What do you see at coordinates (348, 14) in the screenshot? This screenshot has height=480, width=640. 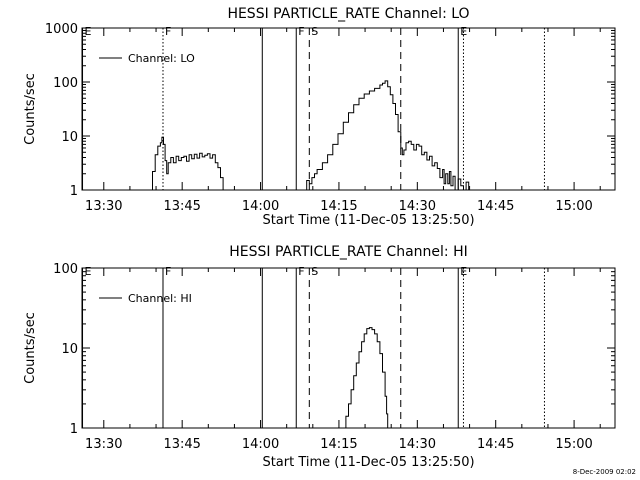 I see `chart-title: HESSI PARTICLE_RATE Channel: LO` at bounding box center [348, 14].